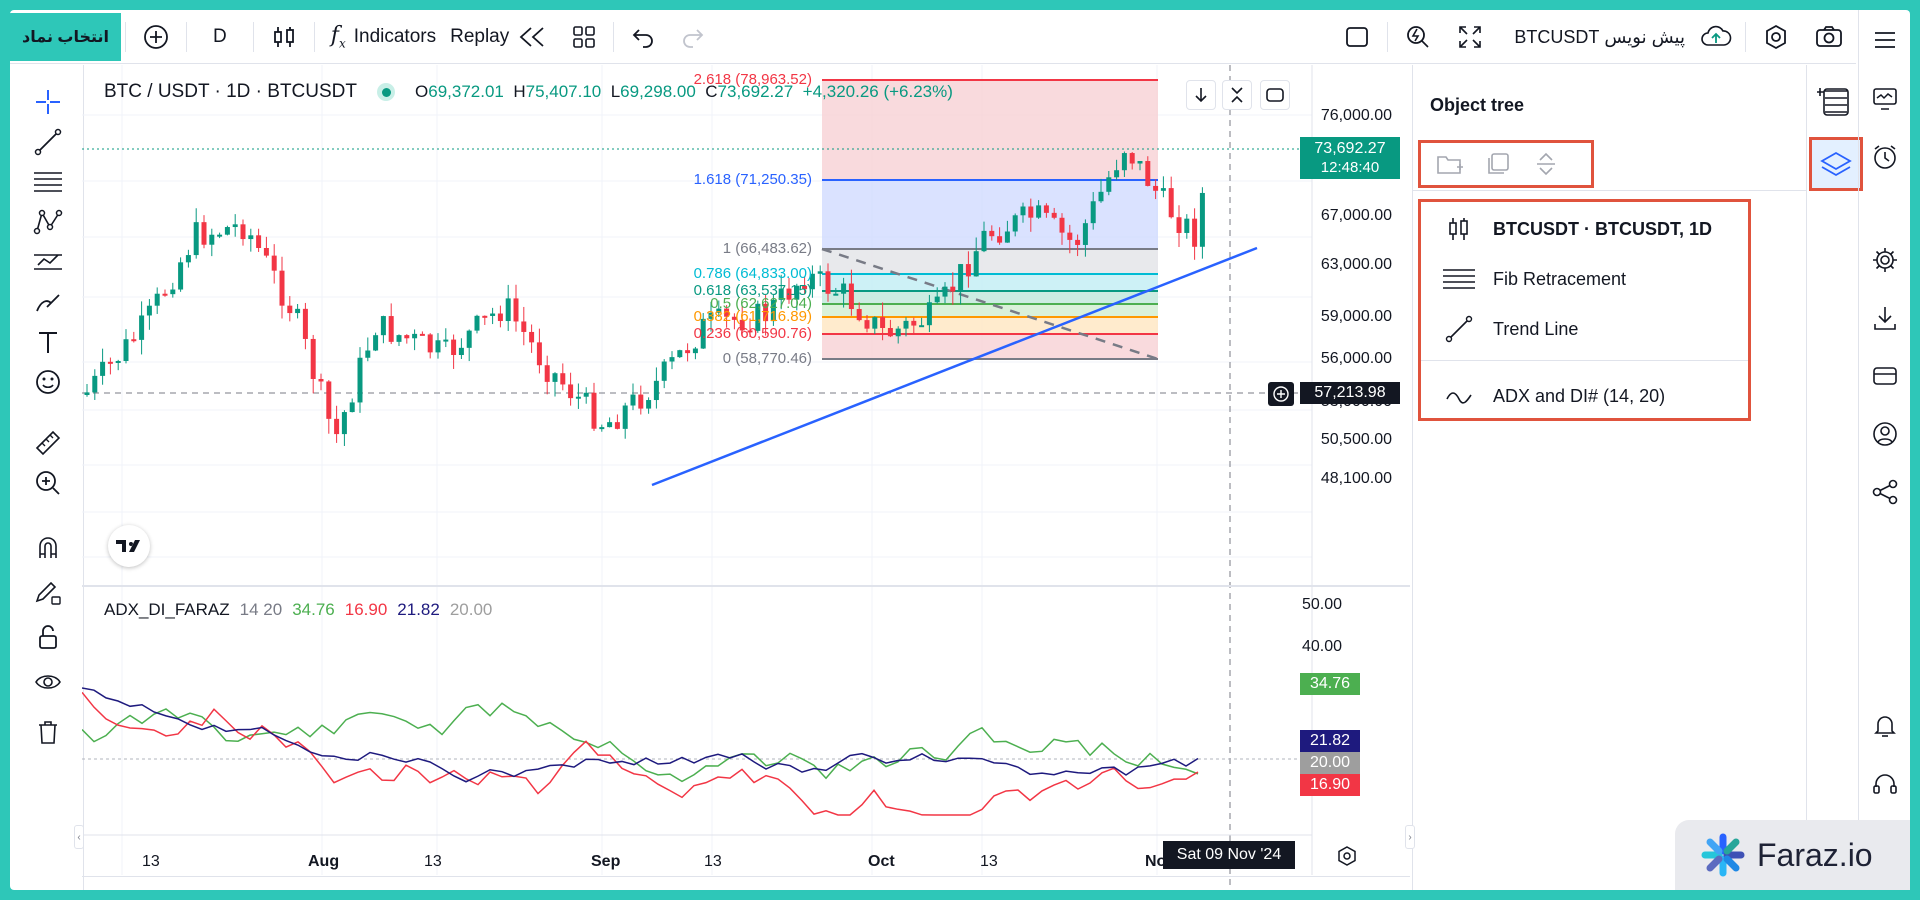 The width and height of the screenshot is (1920, 900). I want to click on measure-tool, so click(48, 443).